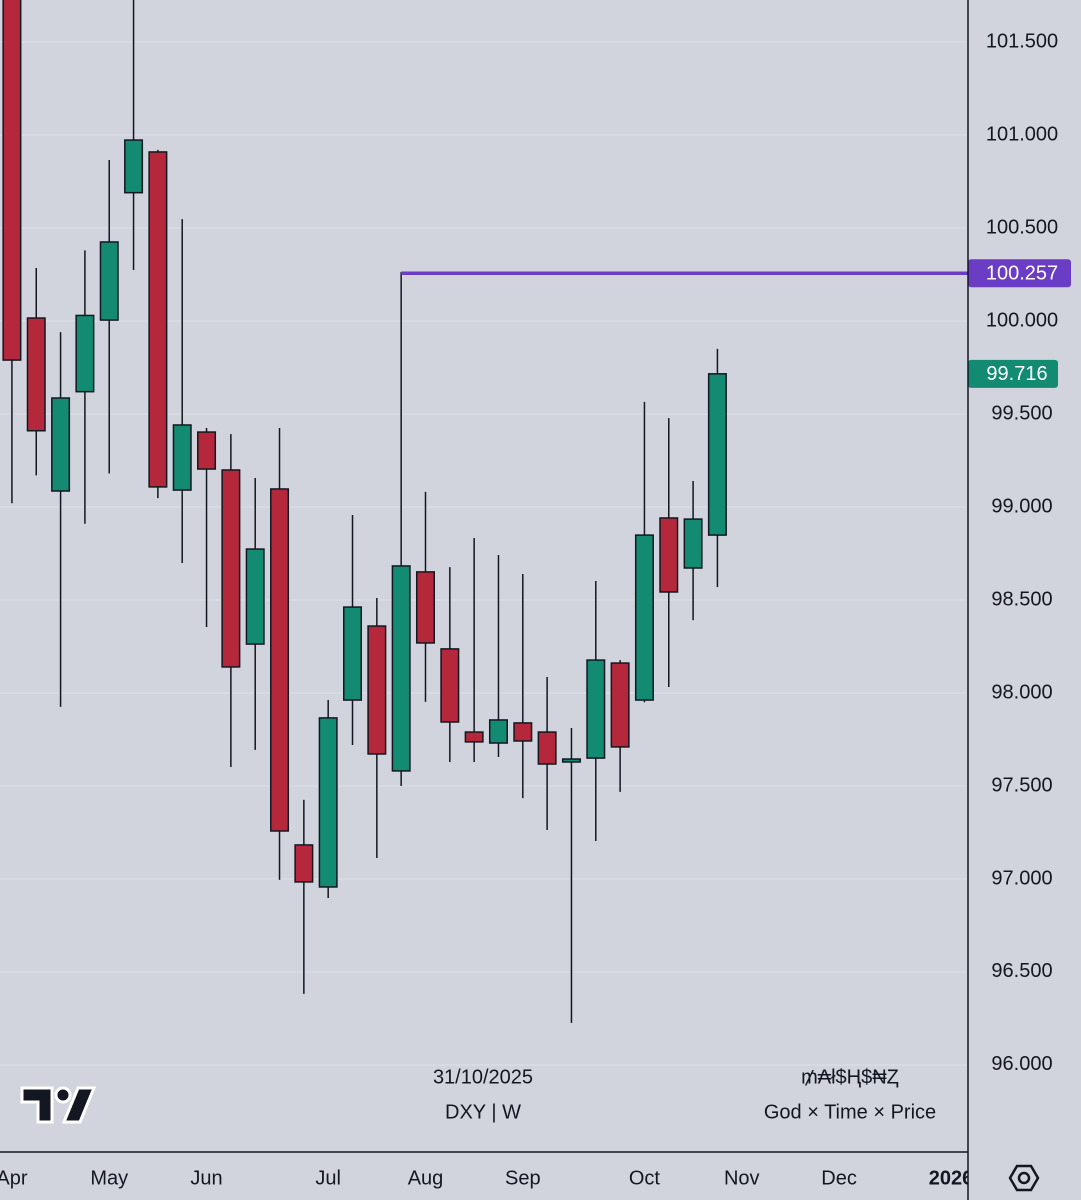 This screenshot has height=1200, width=1081. What do you see at coordinates (1021, 506) in the screenshot?
I see `y-tick-label: 99.000` at bounding box center [1021, 506].